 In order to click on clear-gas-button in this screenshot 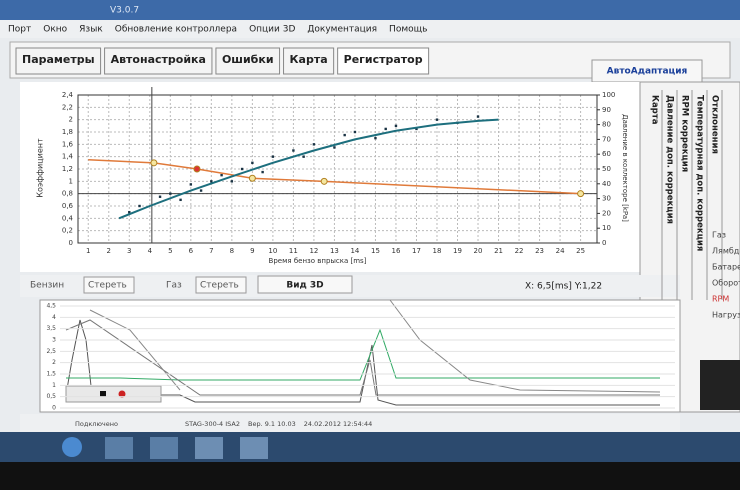, I will do `click(221, 285)`.